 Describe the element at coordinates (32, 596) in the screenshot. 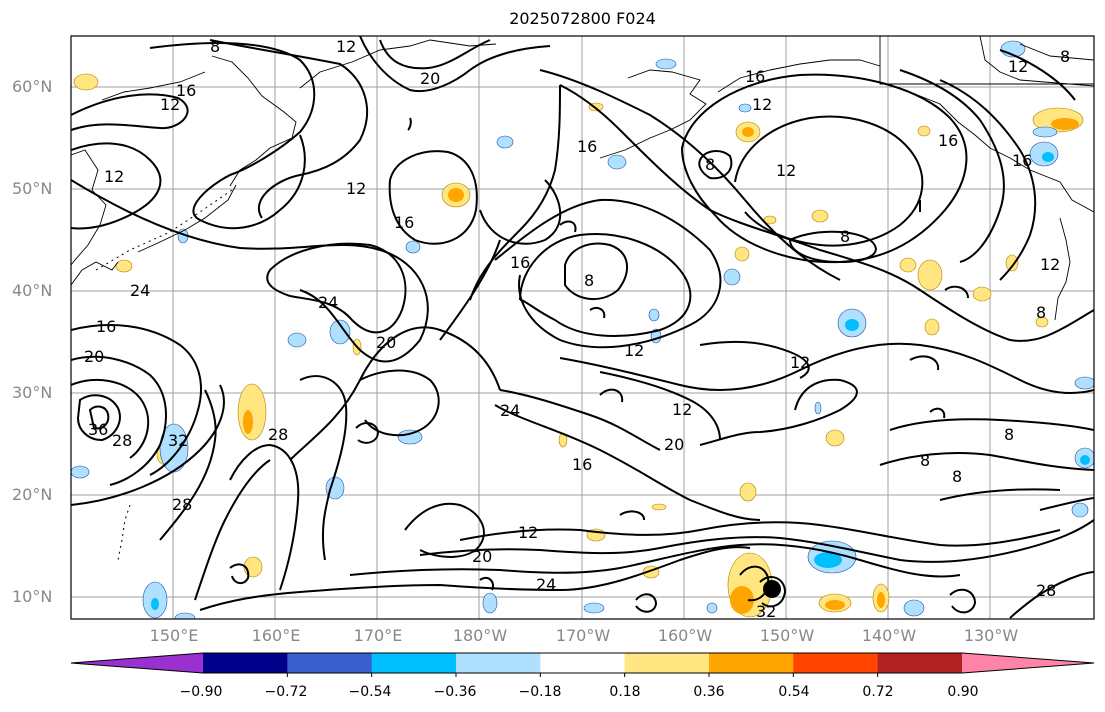

I see `lat-label: 10°N` at that location.